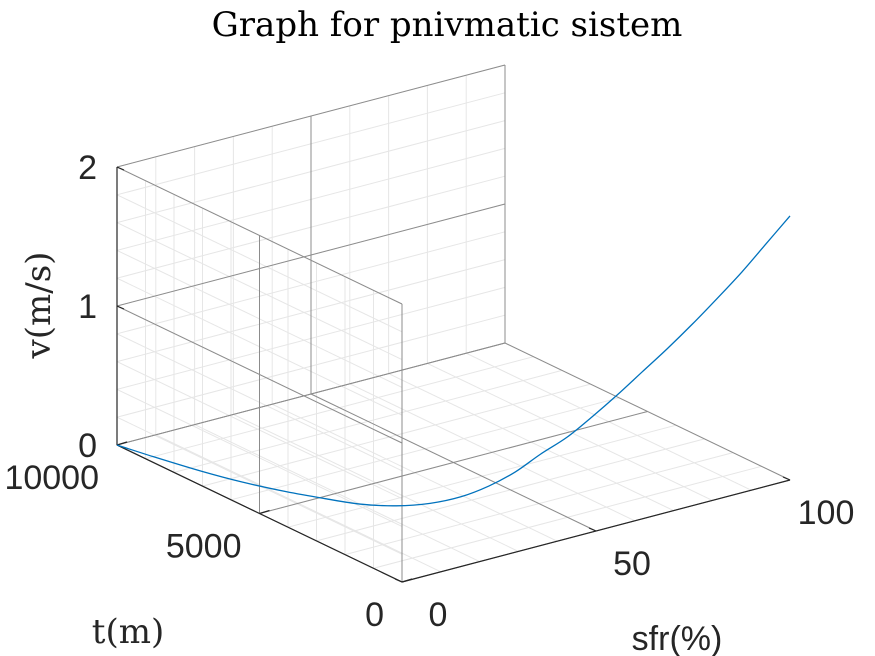 The height and width of the screenshot is (656, 875). Describe the element at coordinates (438, 615) in the screenshot. I see `x-tick-label: 0` at that location.